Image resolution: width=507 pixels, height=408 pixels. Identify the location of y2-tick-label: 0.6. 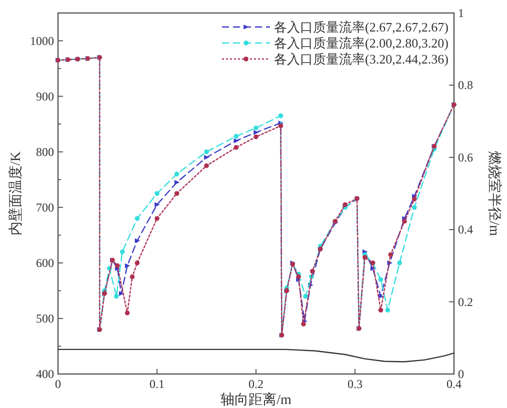
(465, 157).